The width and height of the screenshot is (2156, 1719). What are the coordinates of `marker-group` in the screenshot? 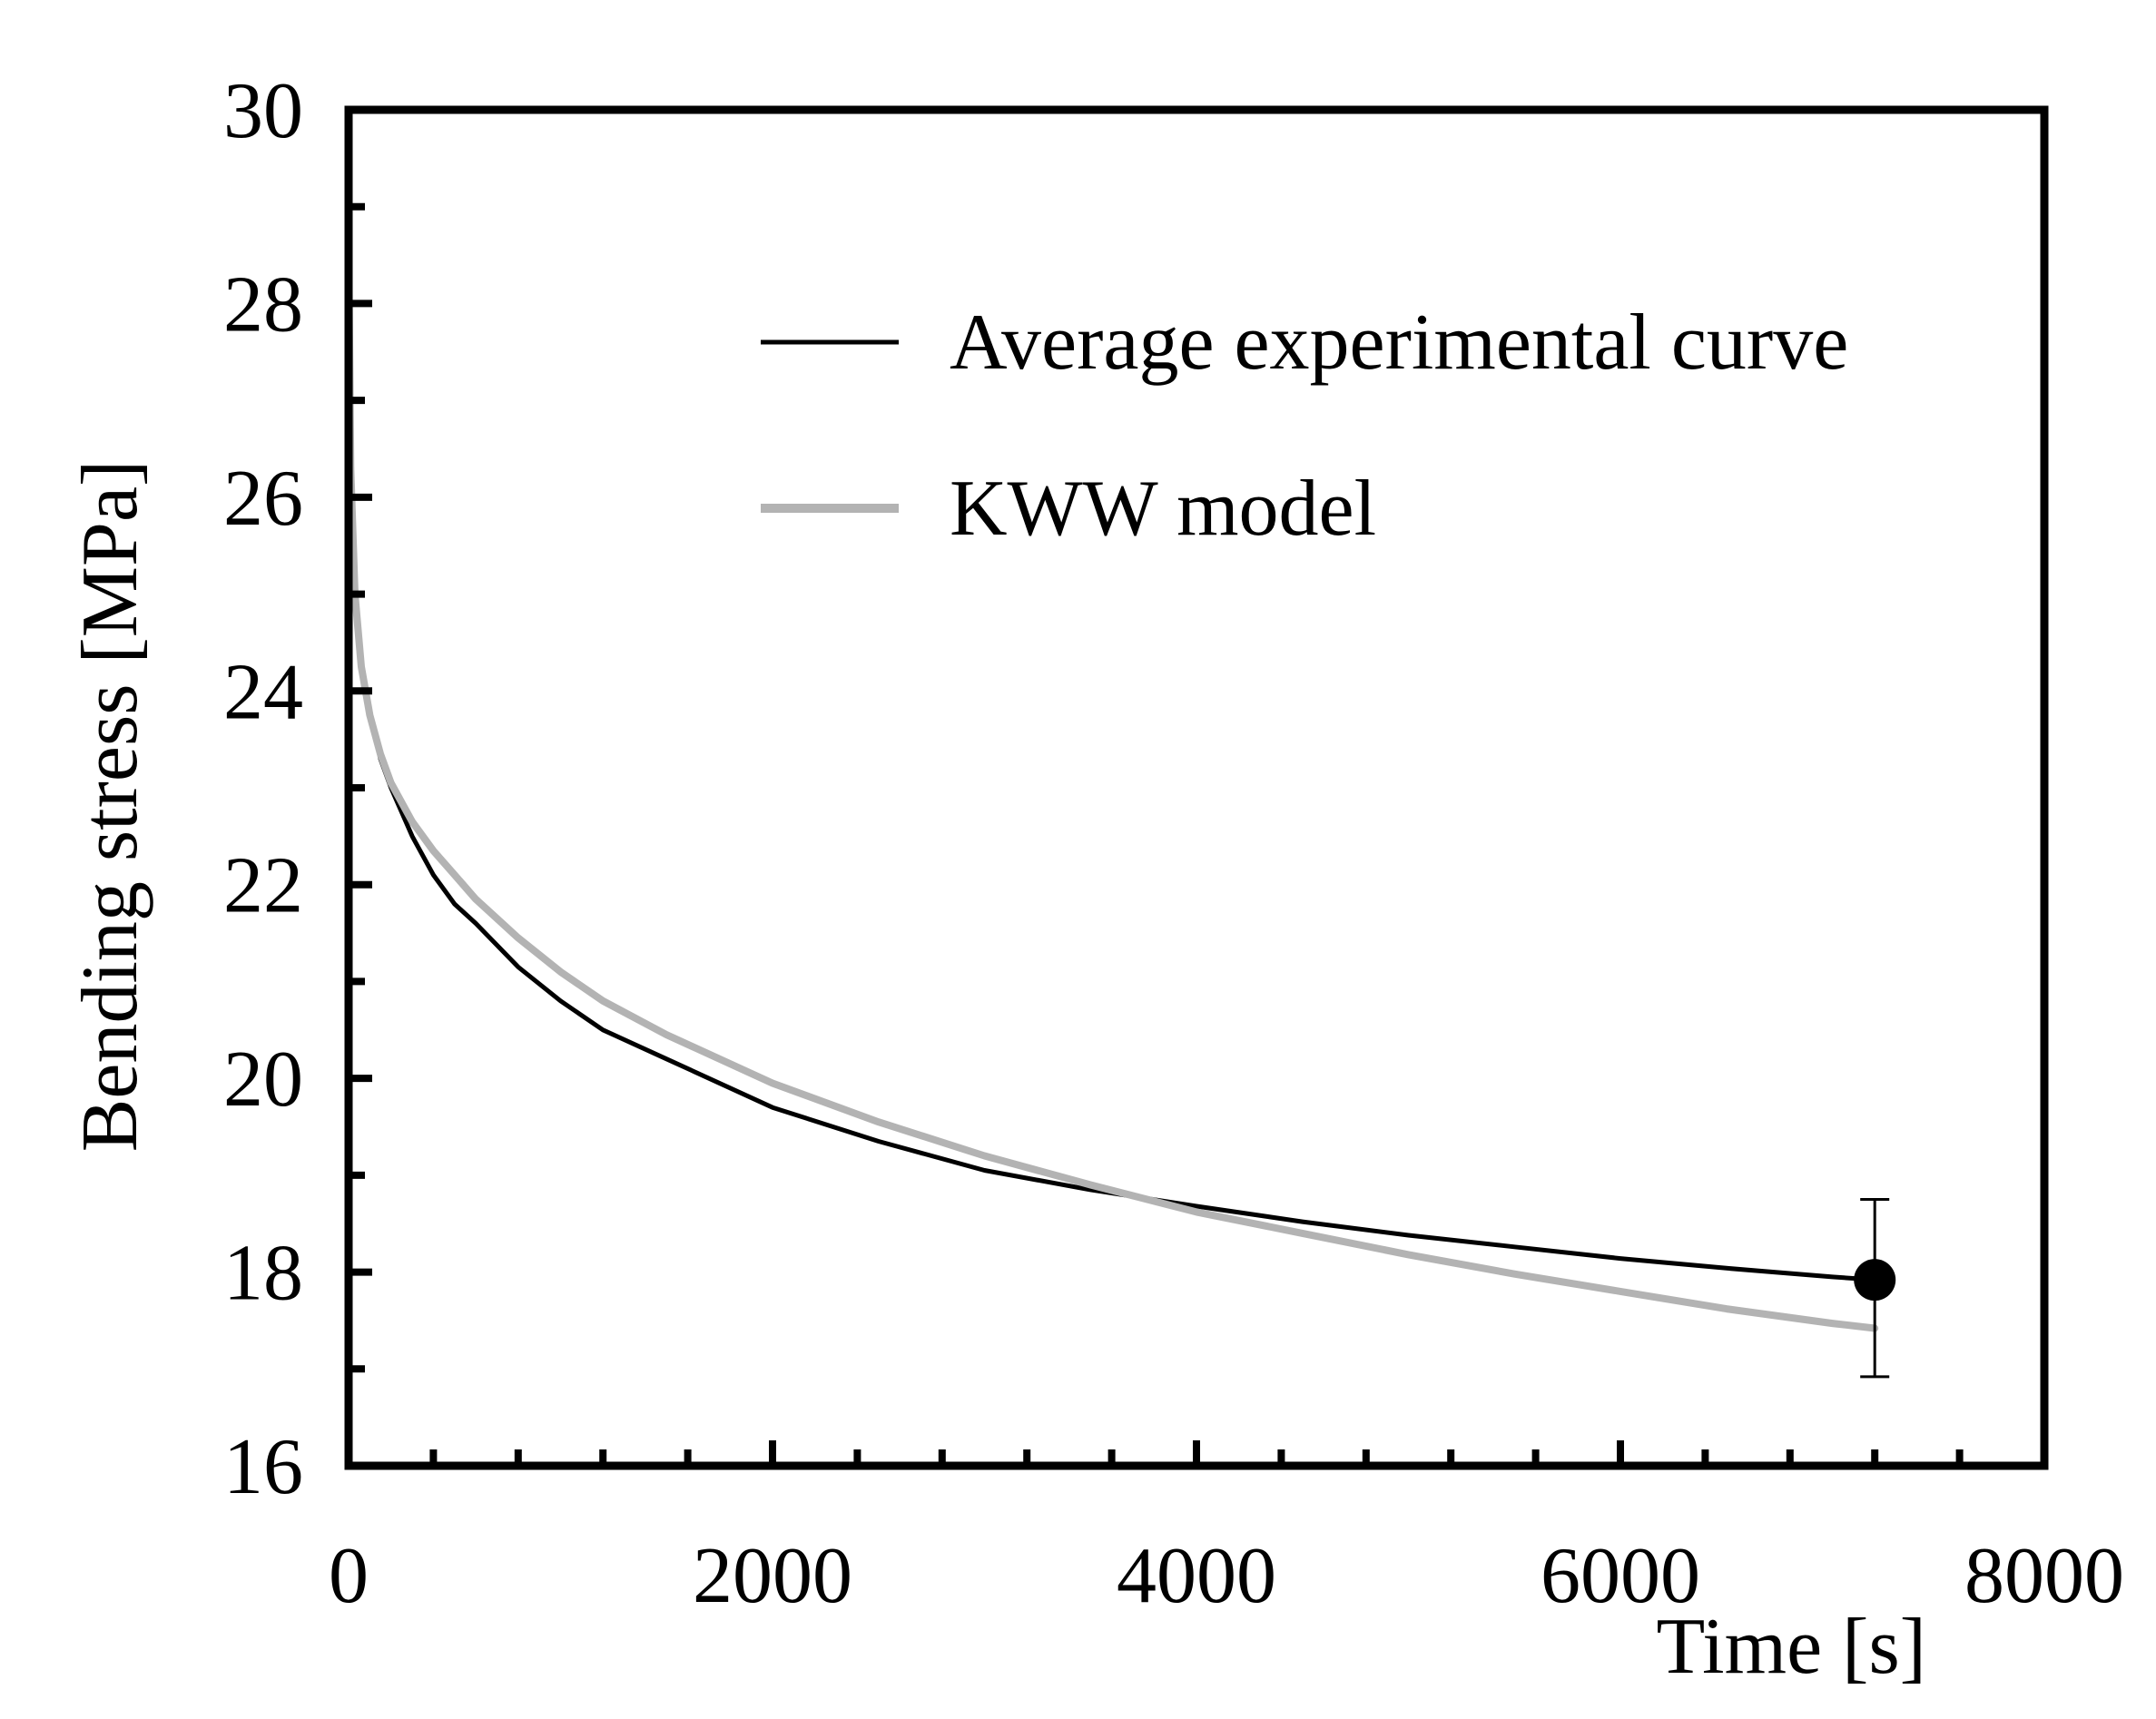 It's located at (1875, 1288).